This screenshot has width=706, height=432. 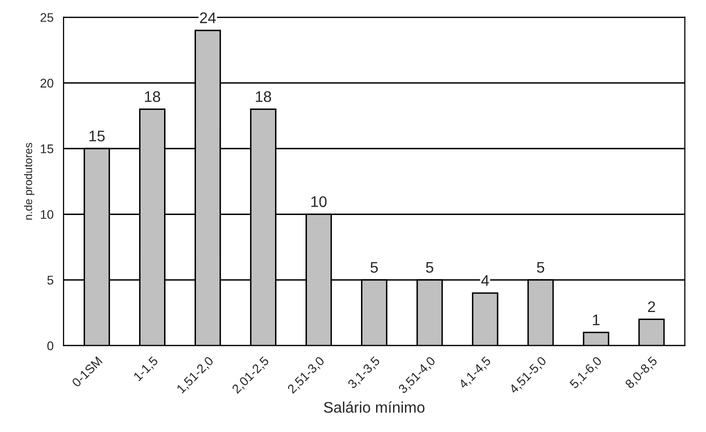 What do you see at coordinates (47, 17) in the screenshot?
I see `y-tick-label: 25` at bounding box center [47, 17].